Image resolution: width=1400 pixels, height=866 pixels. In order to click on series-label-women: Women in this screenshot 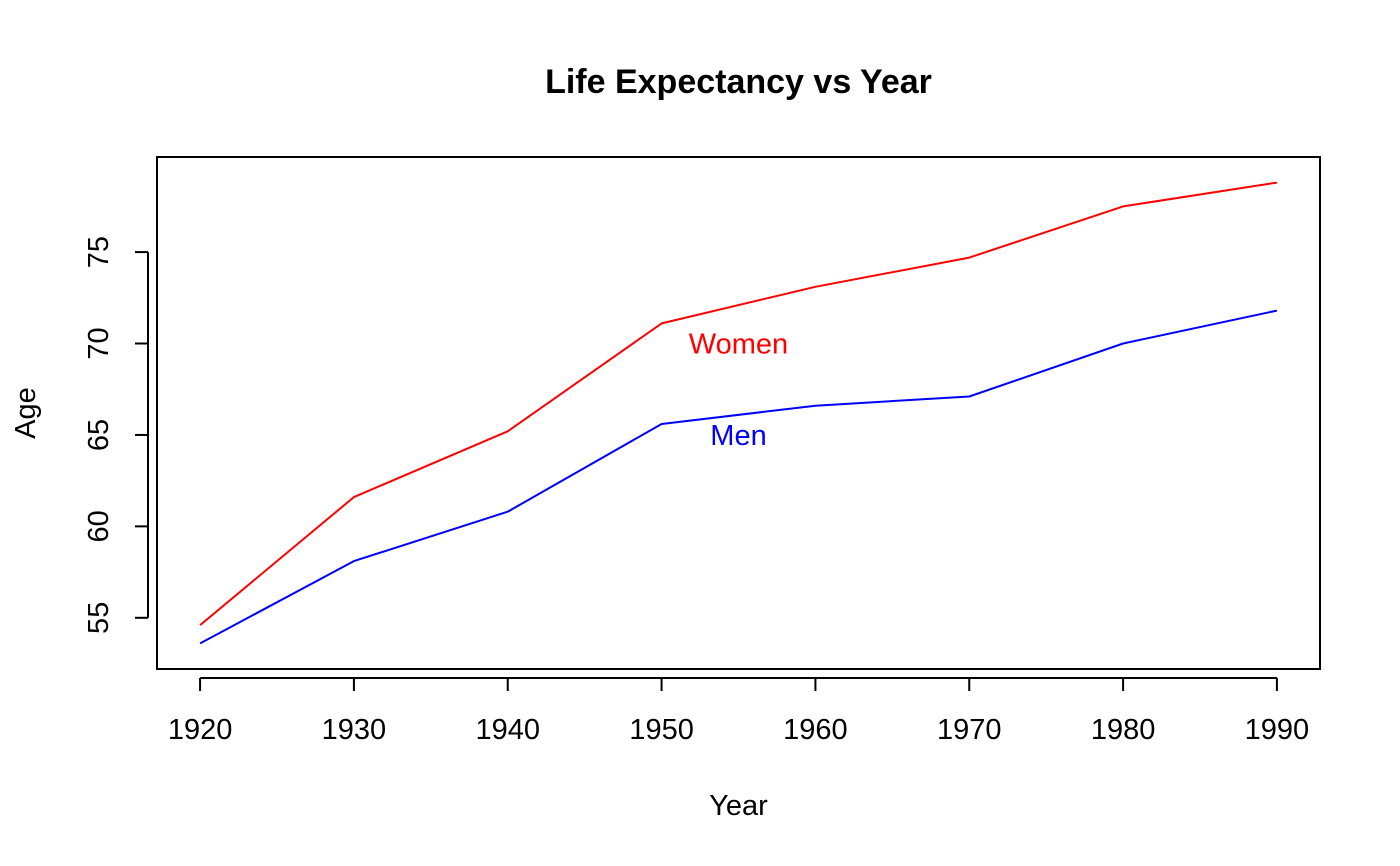, I will do `click(738, 345)`.